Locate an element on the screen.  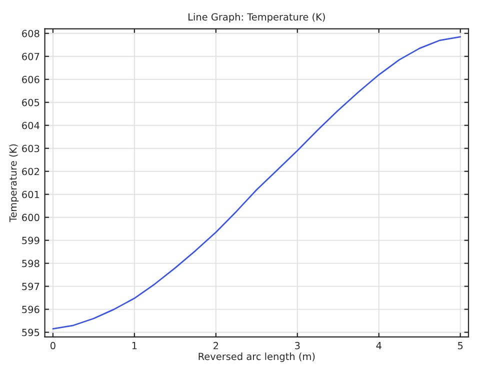
y-tick-label: 601 is located at coordinates (31, 194).